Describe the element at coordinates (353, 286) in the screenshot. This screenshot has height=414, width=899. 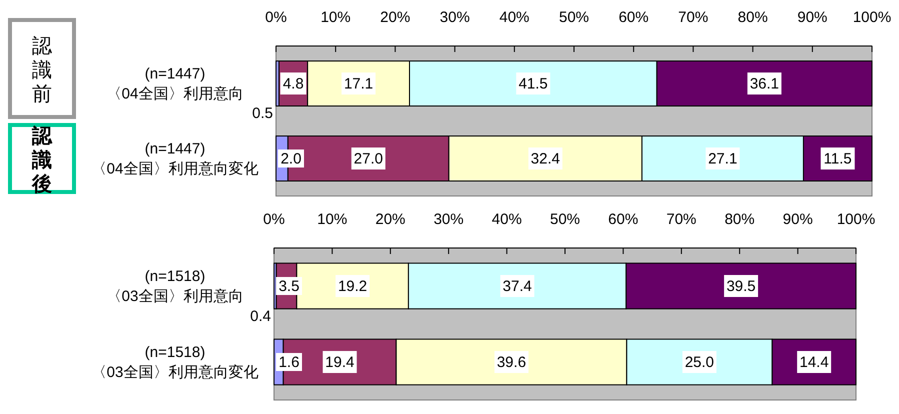
I see `data-label: 19.2` at that location.